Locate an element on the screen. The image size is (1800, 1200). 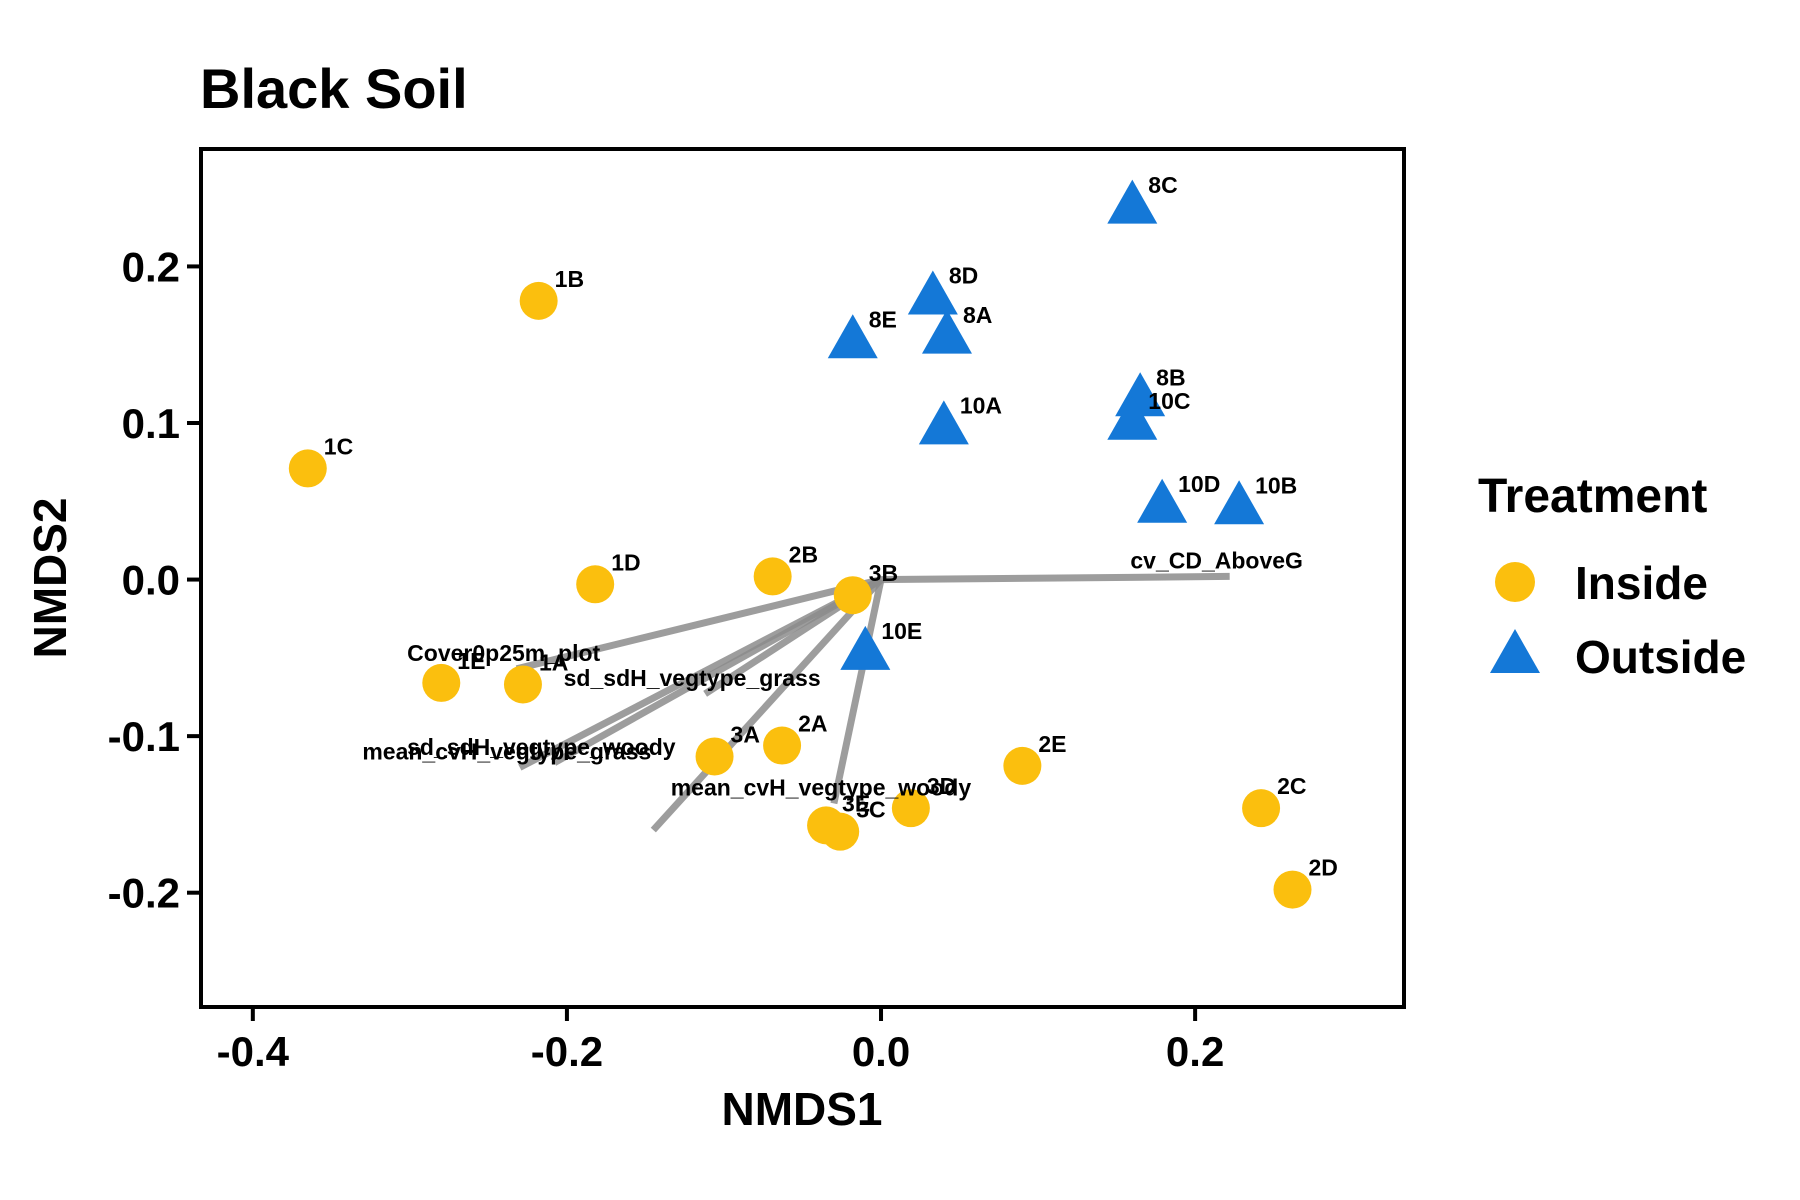
point-label: 10B is located at coordinates (1276, 486).